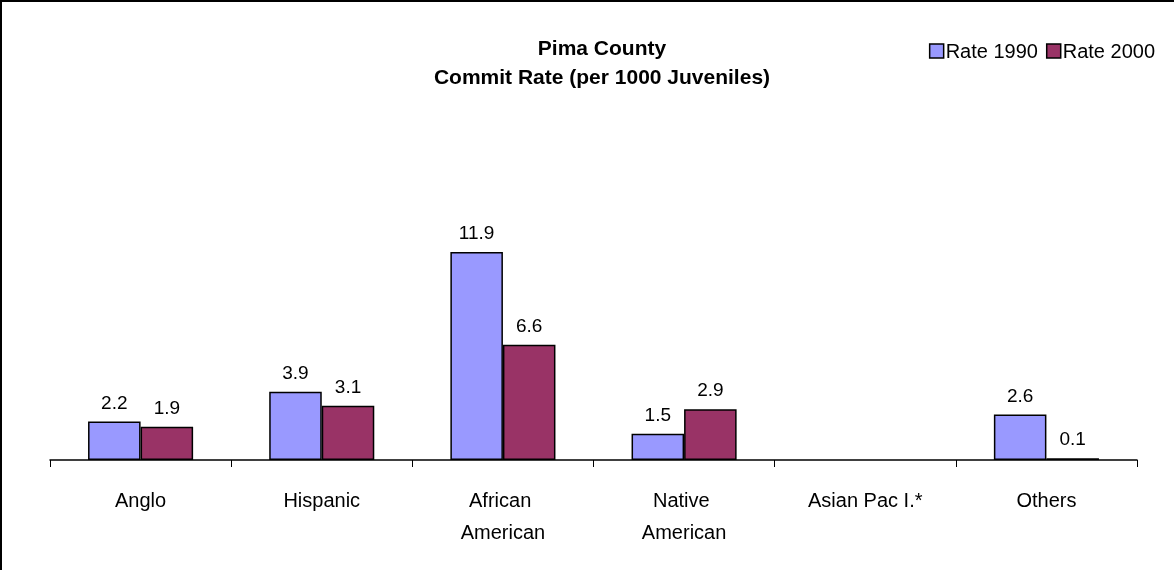  Describe the element at coordinates (529, 325) in the screenshot. I see `data-label: 6.6` at that location.